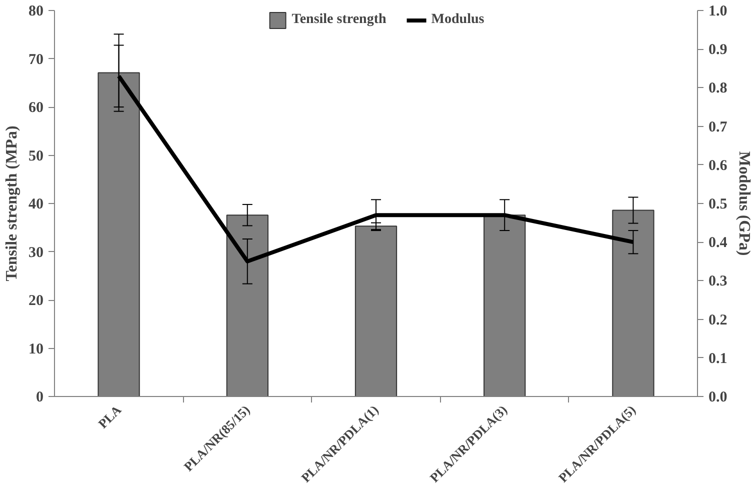 Image resolution: width=755 pixels, height=493 pixels. I want to click on y2-tick-label: 0.3, so click(718, 282).